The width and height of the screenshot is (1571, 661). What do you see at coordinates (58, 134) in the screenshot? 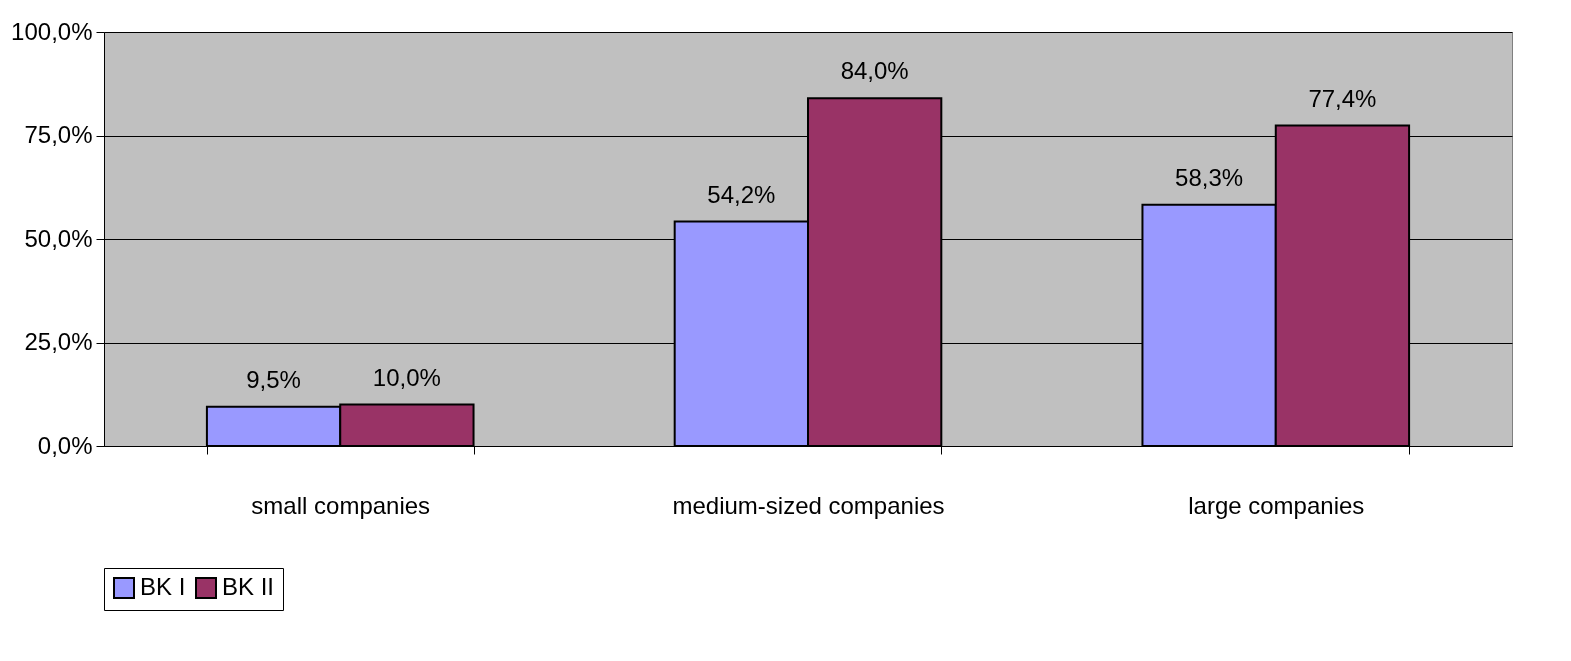
I see `y-tick-label: 75,0%` at bounding box center [58, 134].